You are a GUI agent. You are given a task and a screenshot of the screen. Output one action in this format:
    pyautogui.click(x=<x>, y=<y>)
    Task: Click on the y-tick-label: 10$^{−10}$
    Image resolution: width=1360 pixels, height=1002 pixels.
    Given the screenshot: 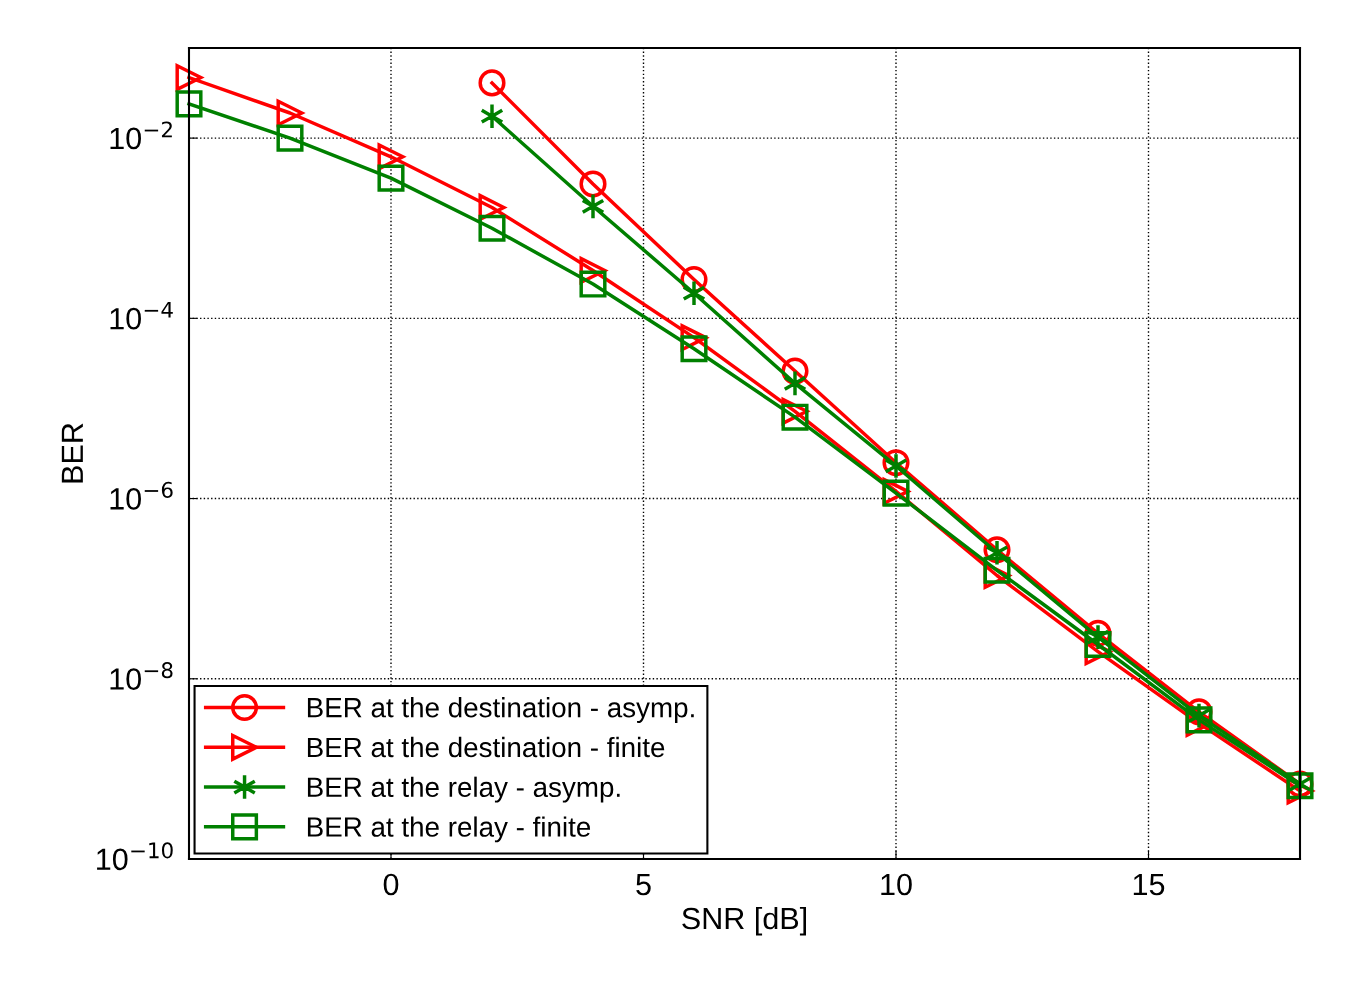 What is the action you would take?
    pyautogui.click(x=135, y=856)
    